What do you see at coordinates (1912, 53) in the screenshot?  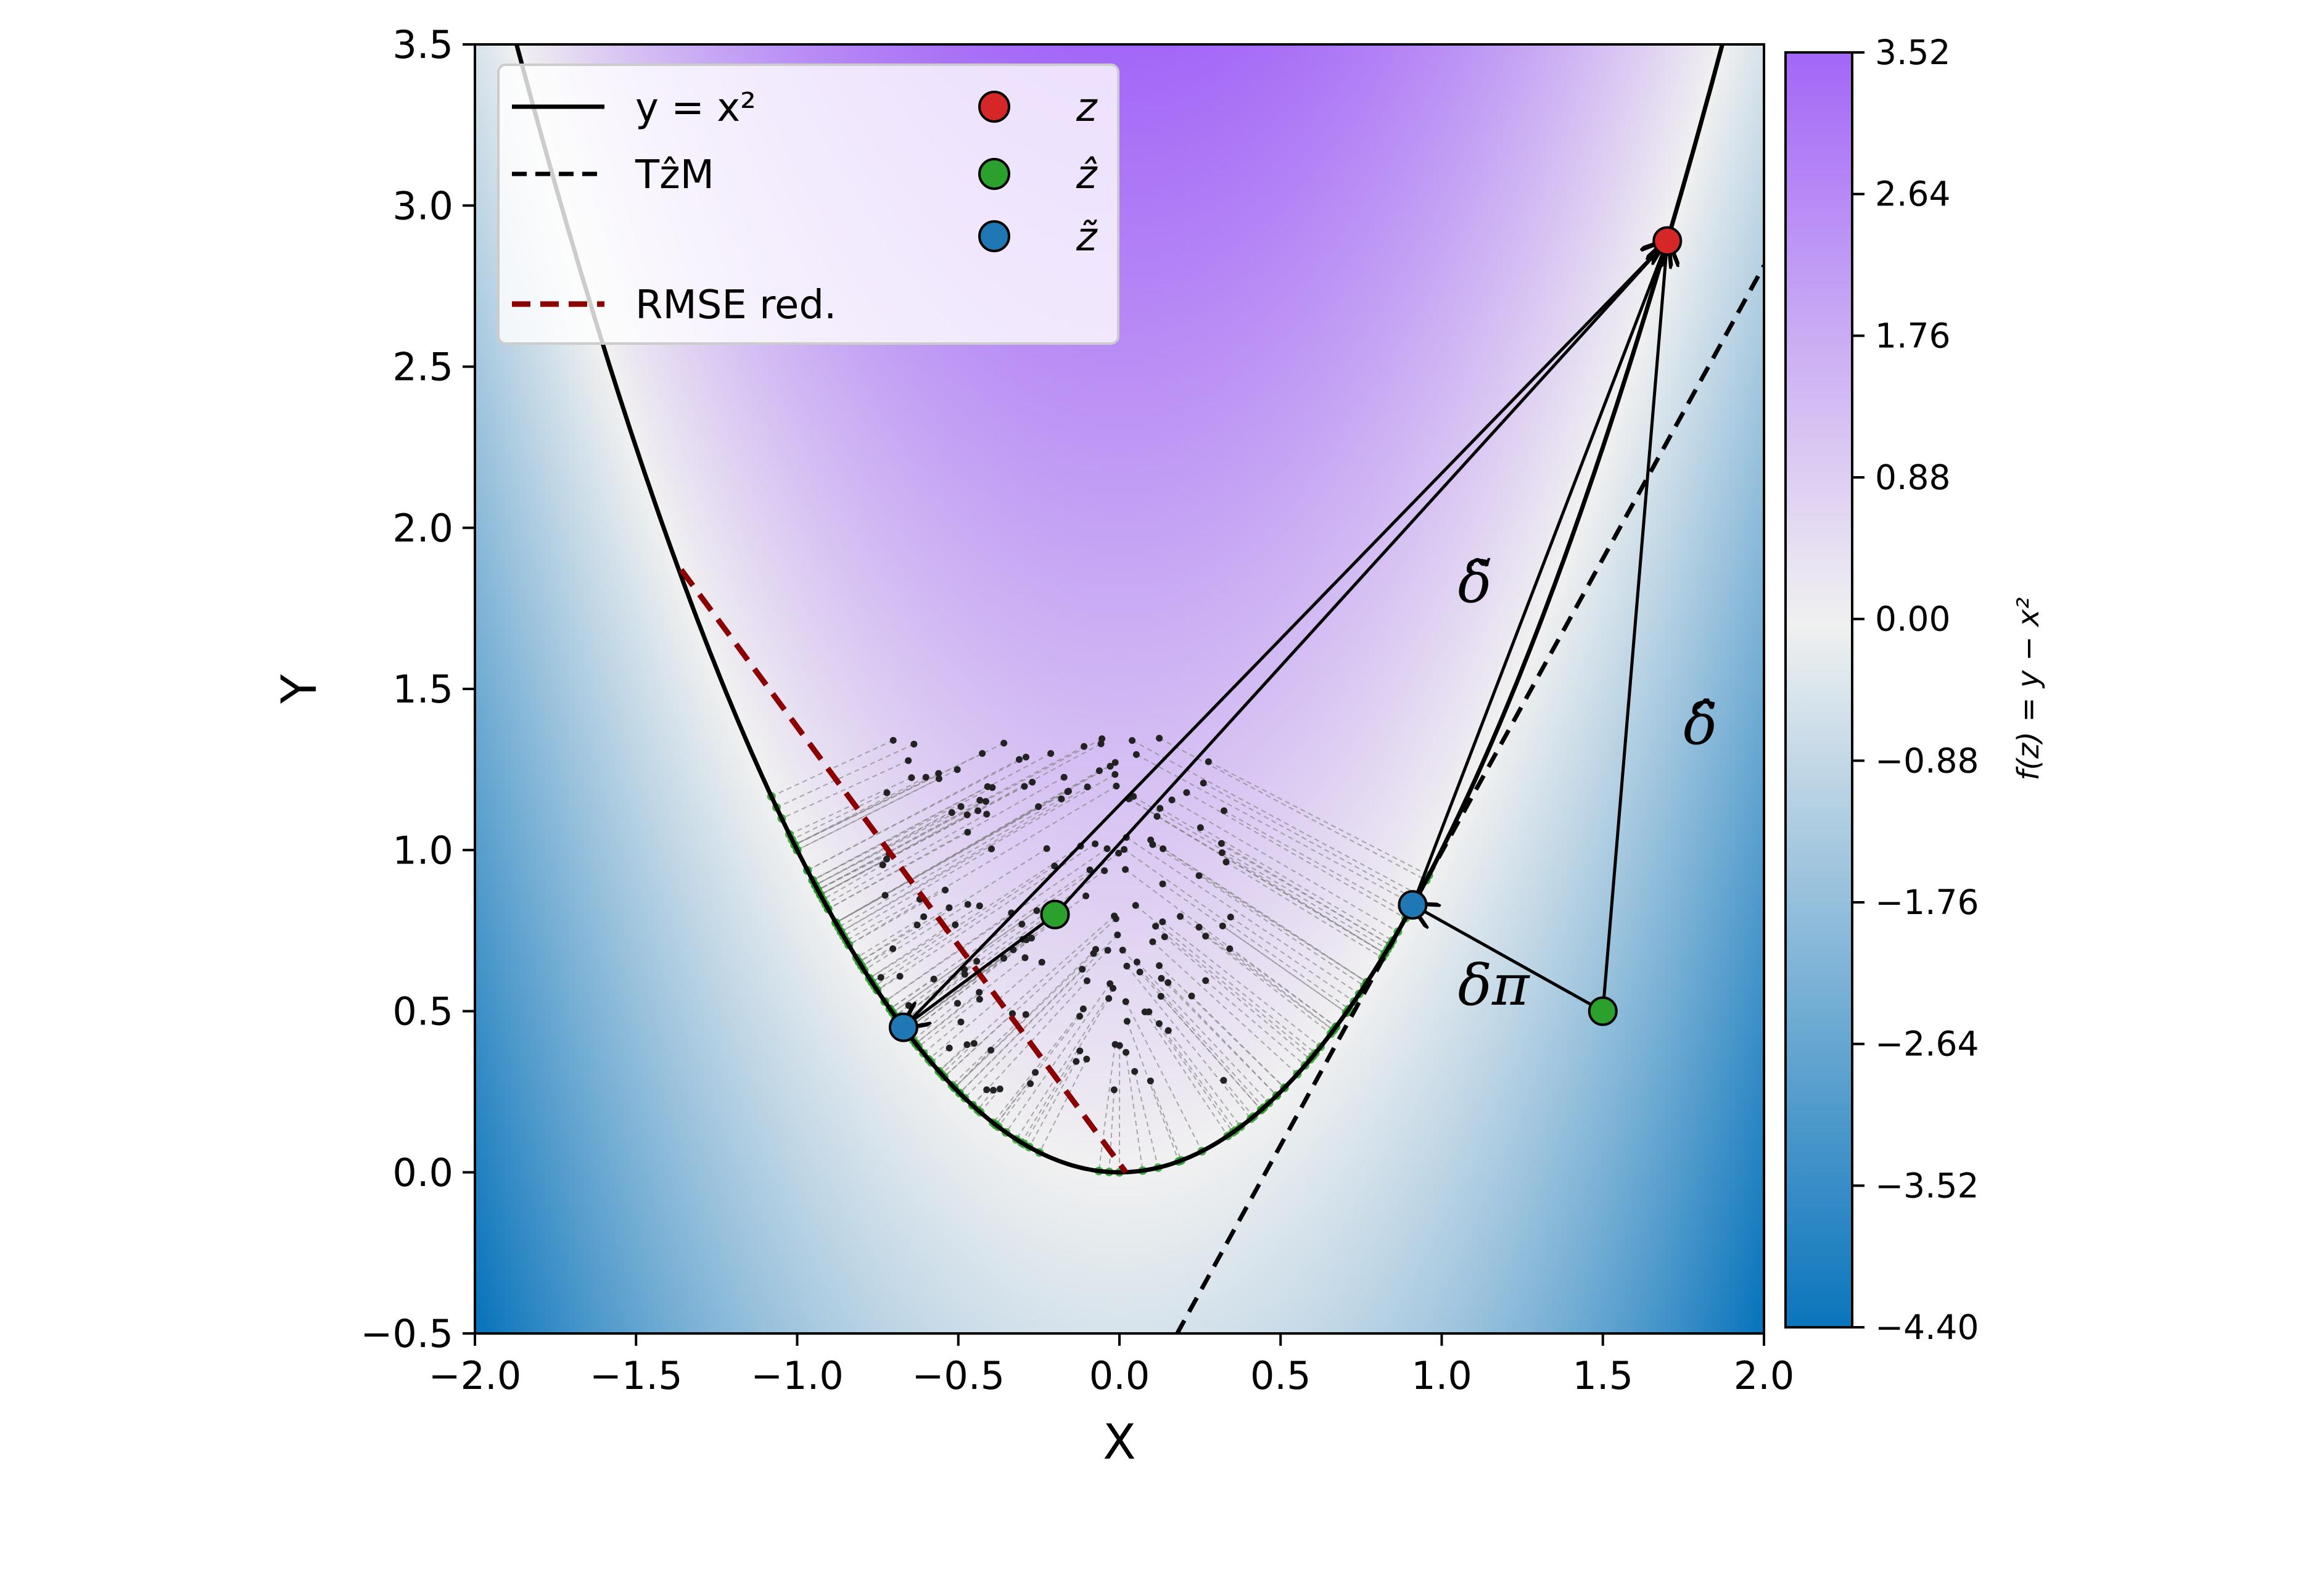 I see `colorbar-tick-label: 3.52` at bounding box center [1912, 53].